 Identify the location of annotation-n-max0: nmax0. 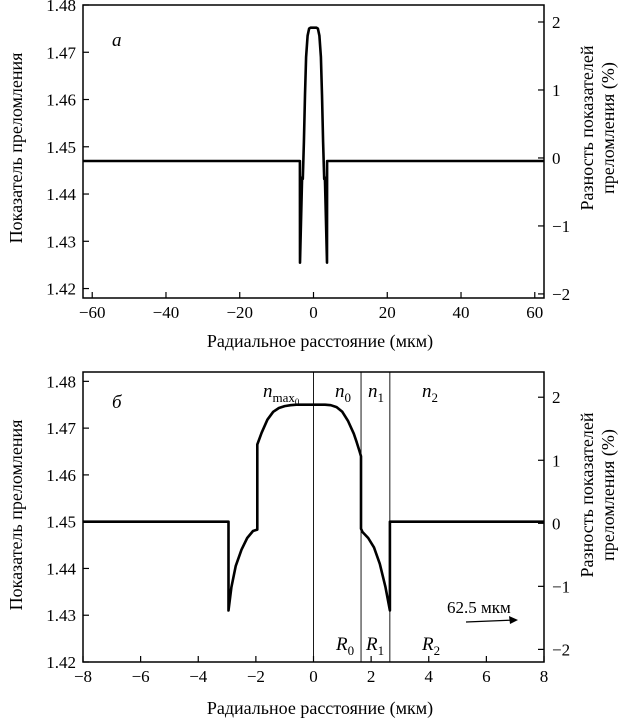
(281, 394).